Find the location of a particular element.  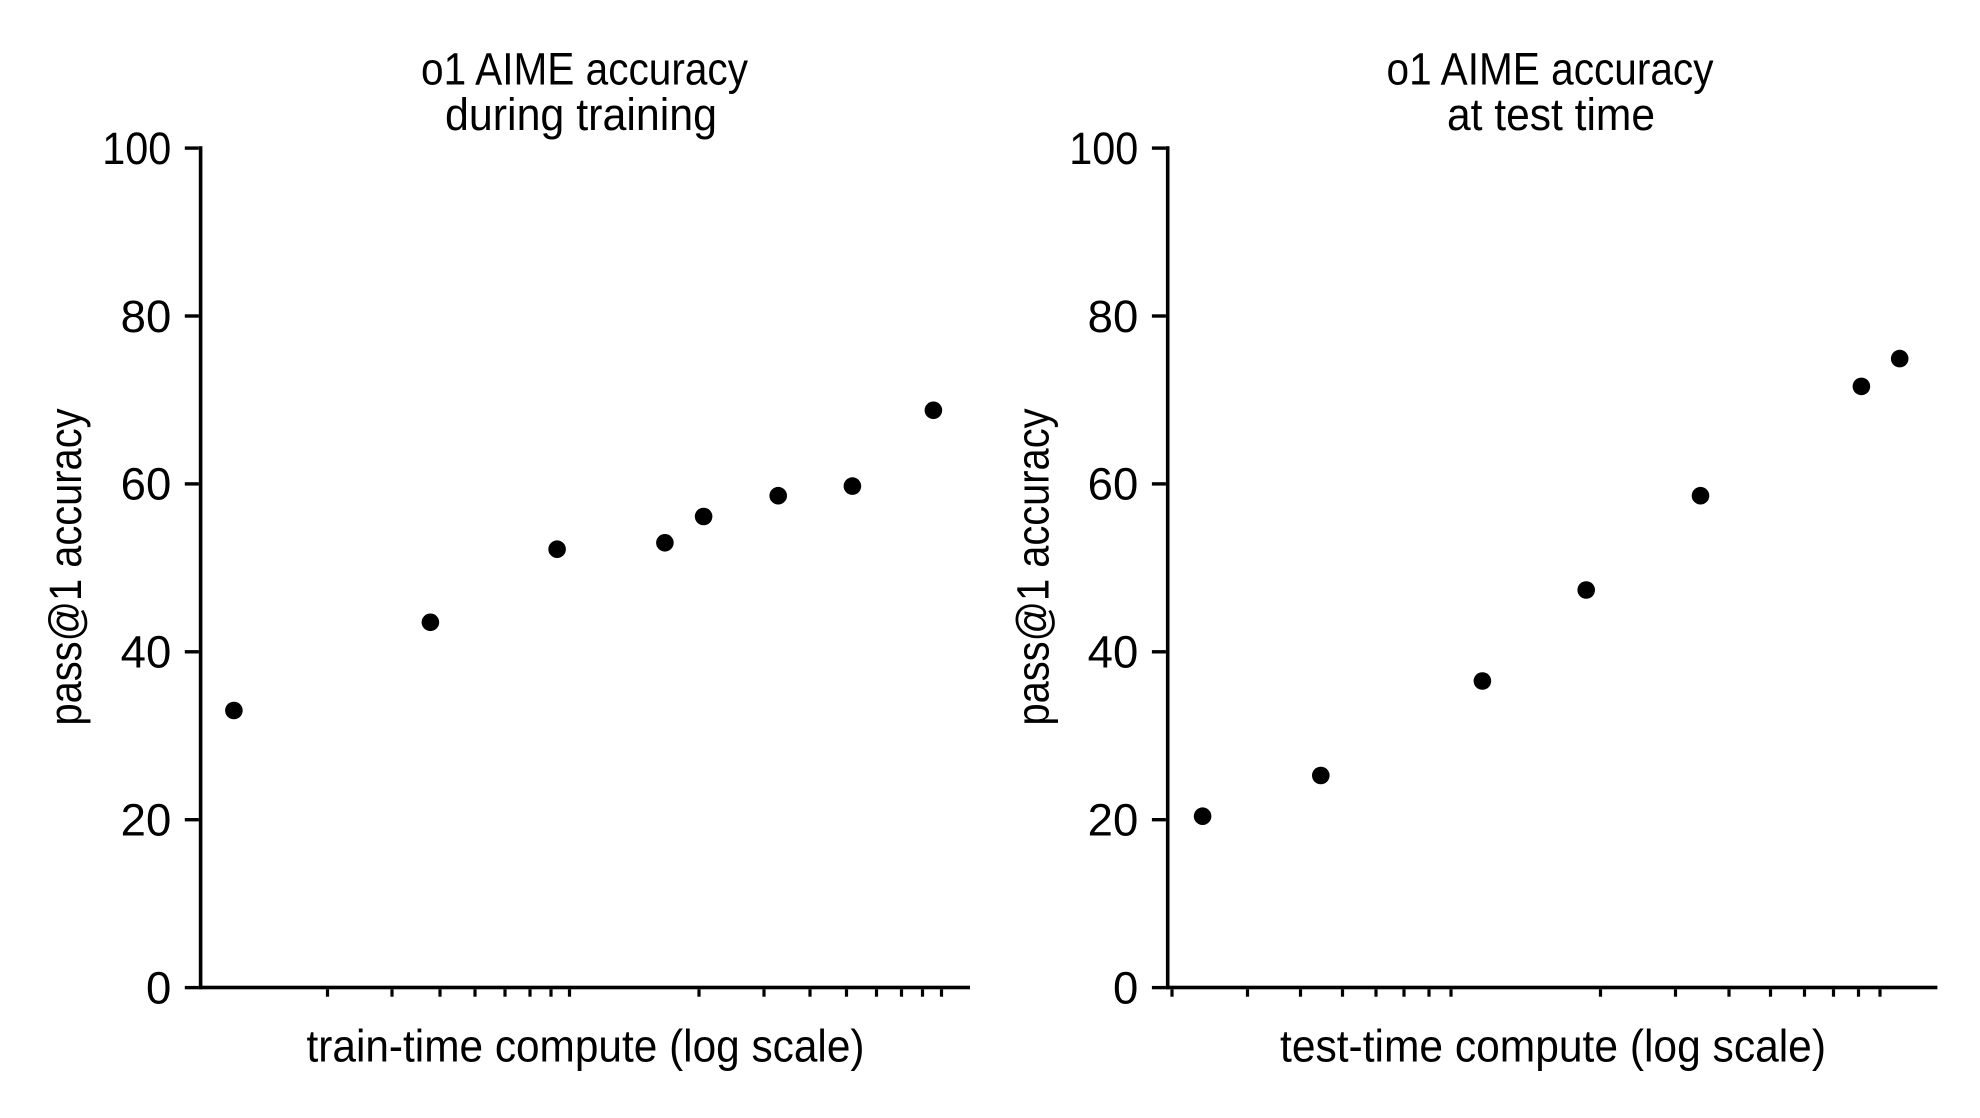

svg-text: during training is located at coordinates (581, 114).